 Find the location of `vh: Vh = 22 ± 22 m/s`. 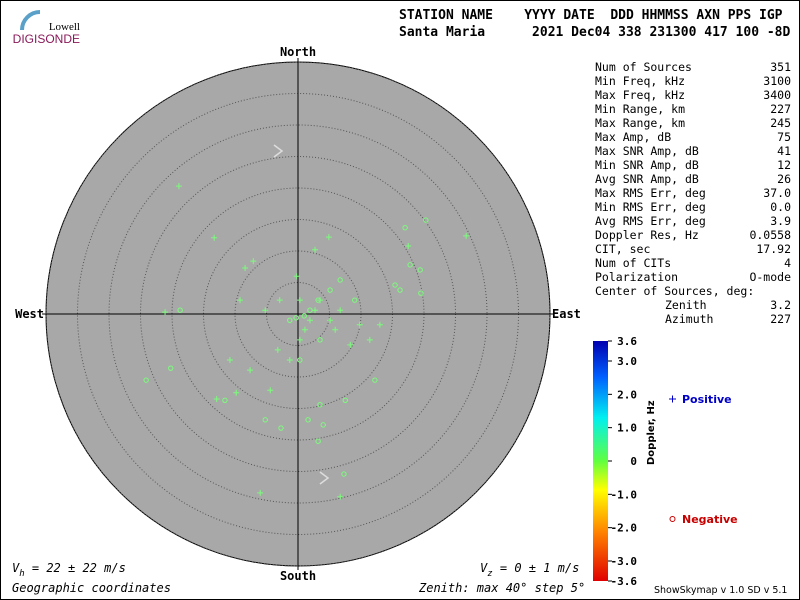

vh: Vh = 22 ± 22 m/s is located at coordinates (69, 570).